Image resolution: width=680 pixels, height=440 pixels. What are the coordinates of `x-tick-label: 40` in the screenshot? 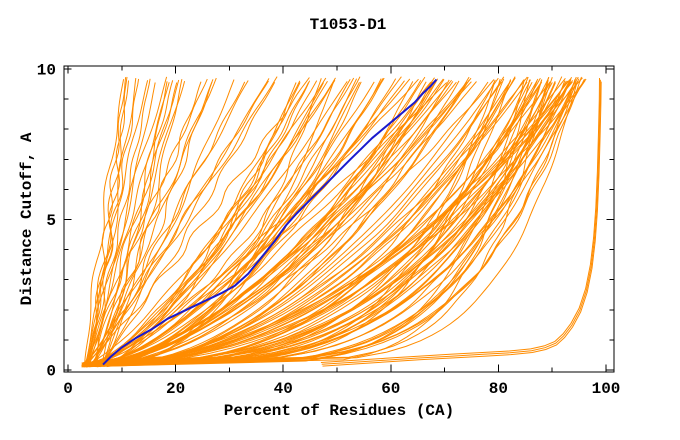 It's located at (283, 389).